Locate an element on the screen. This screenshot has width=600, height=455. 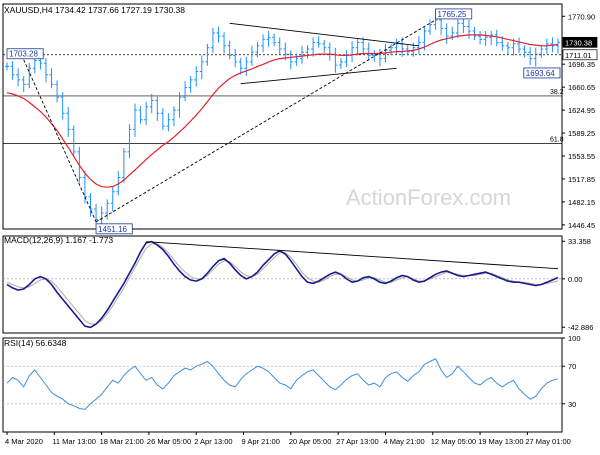
macd-y-tick-label: 33.358 is located at coordinates (579, 241).